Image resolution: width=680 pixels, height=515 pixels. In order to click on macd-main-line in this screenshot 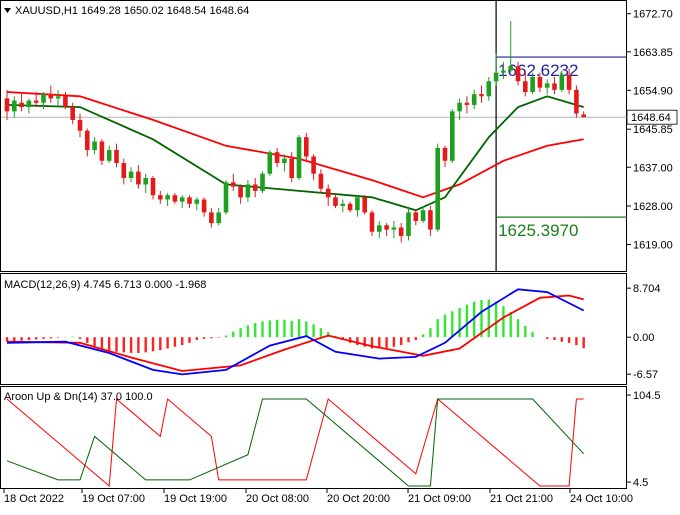, I will do `click(295, 332)`.